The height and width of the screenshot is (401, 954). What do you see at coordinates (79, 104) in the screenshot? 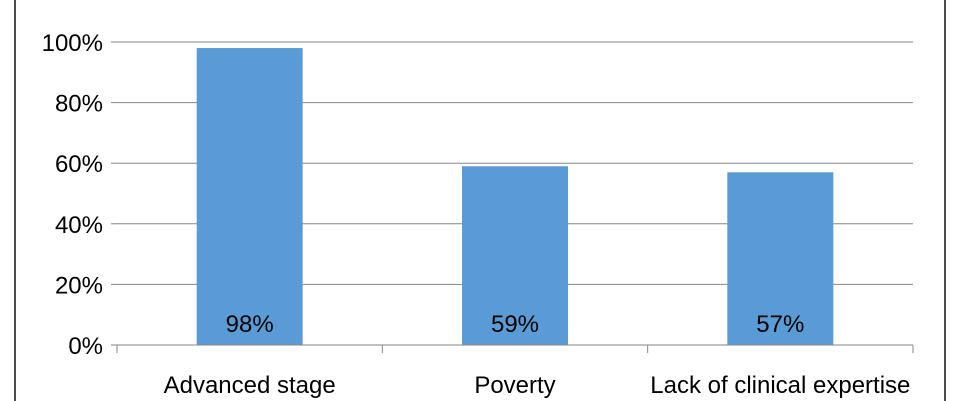
I see `y-tick-label: 80%` at bounding box center [79, 104].